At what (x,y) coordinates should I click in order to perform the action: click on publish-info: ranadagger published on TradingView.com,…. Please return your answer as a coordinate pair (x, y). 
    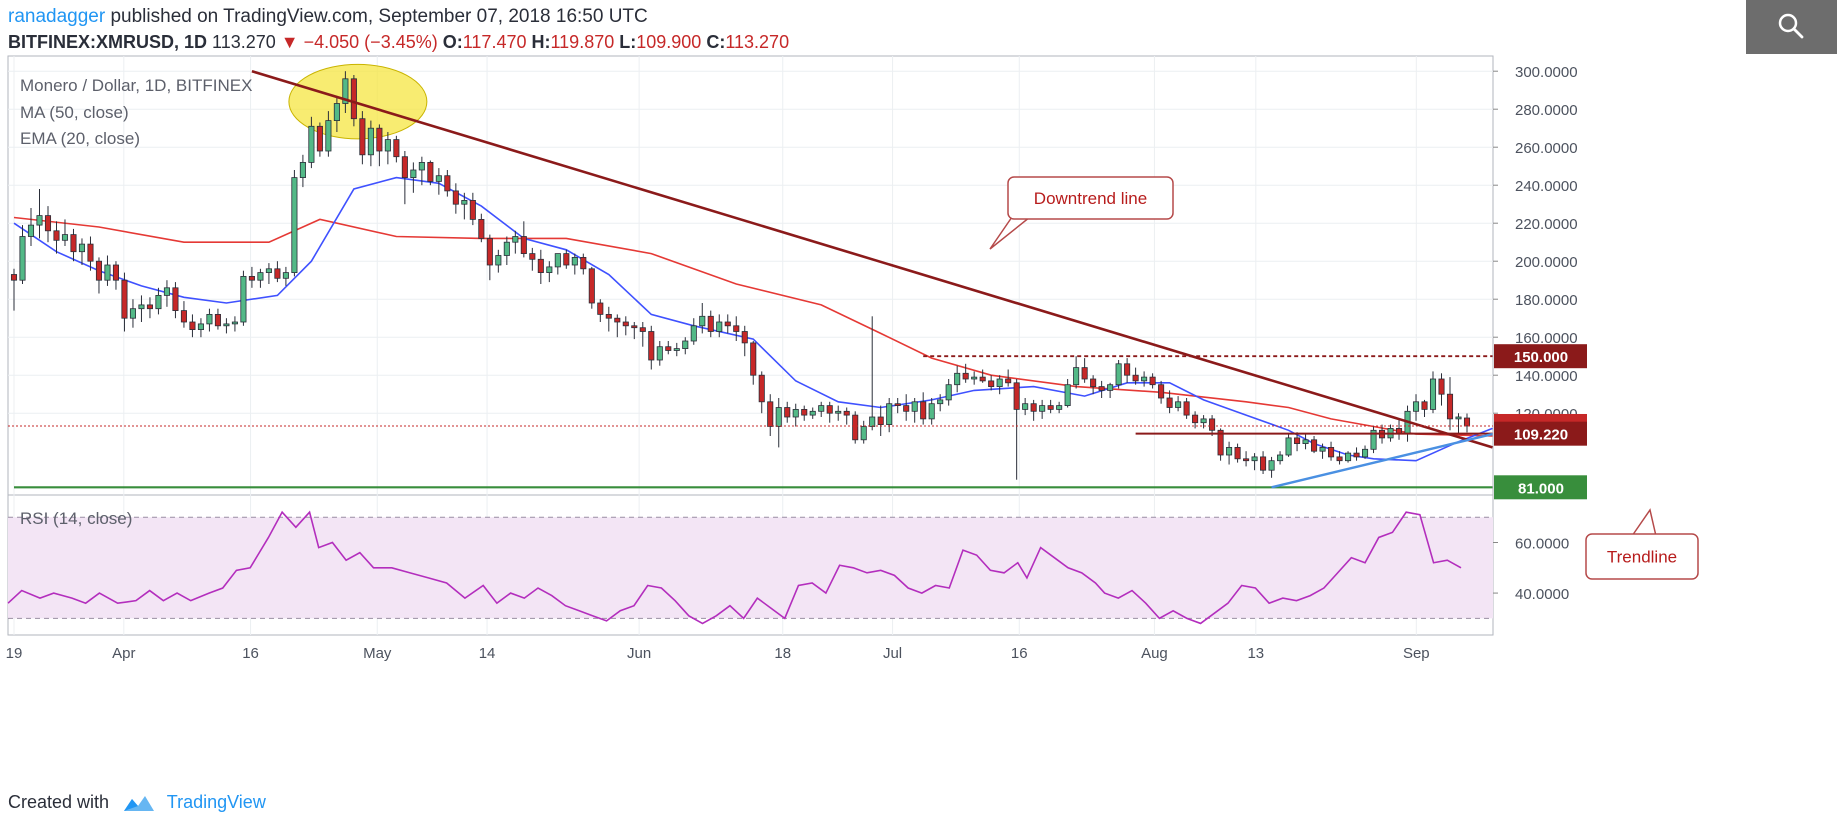
    Looking at the image, I should click on (328, 17).